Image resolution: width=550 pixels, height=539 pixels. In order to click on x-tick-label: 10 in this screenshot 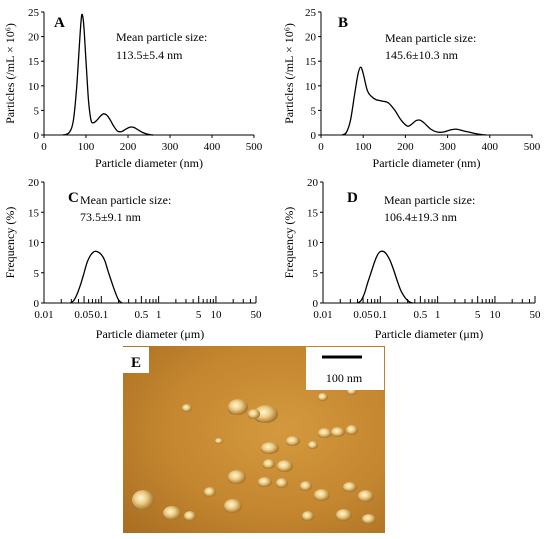, I will do `click(495, 315)`.